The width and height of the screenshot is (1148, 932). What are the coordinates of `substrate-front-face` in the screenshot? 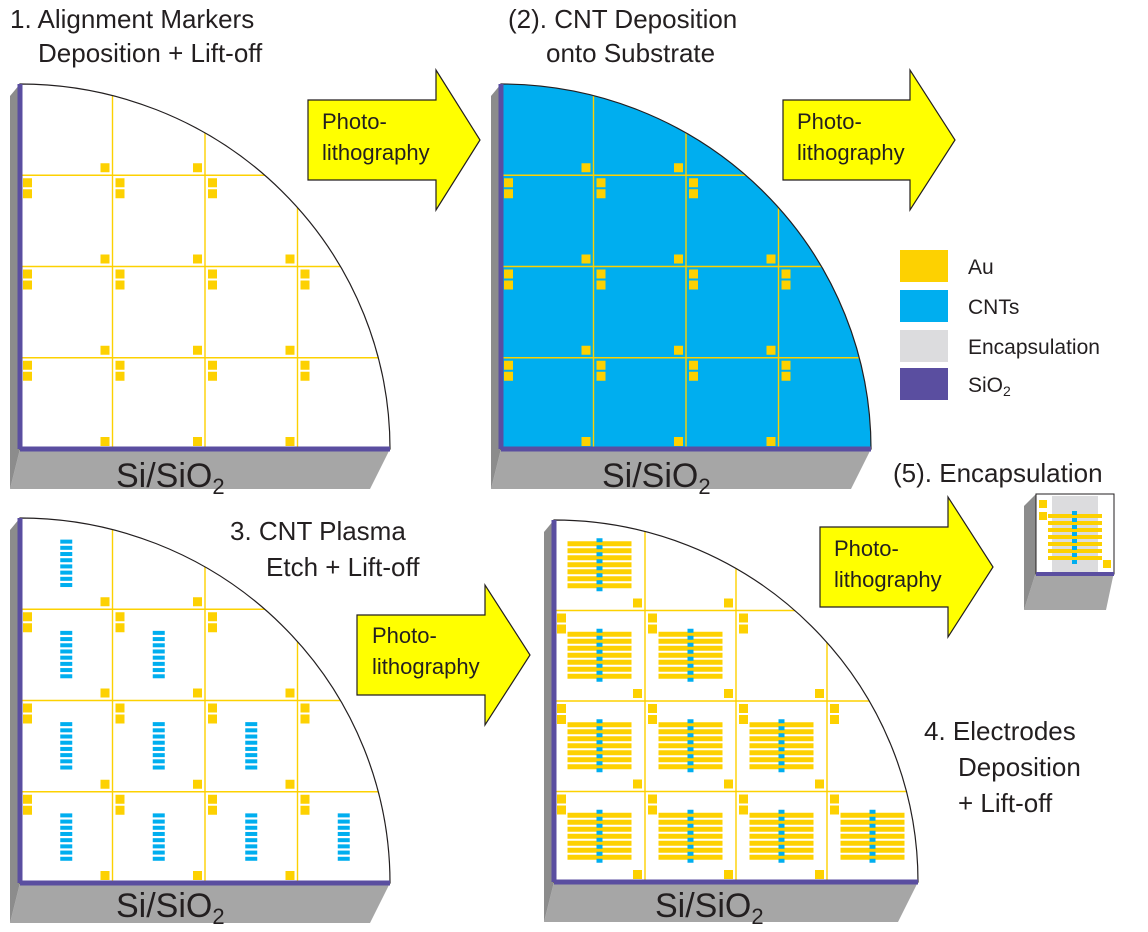 It's located at (731, 902).